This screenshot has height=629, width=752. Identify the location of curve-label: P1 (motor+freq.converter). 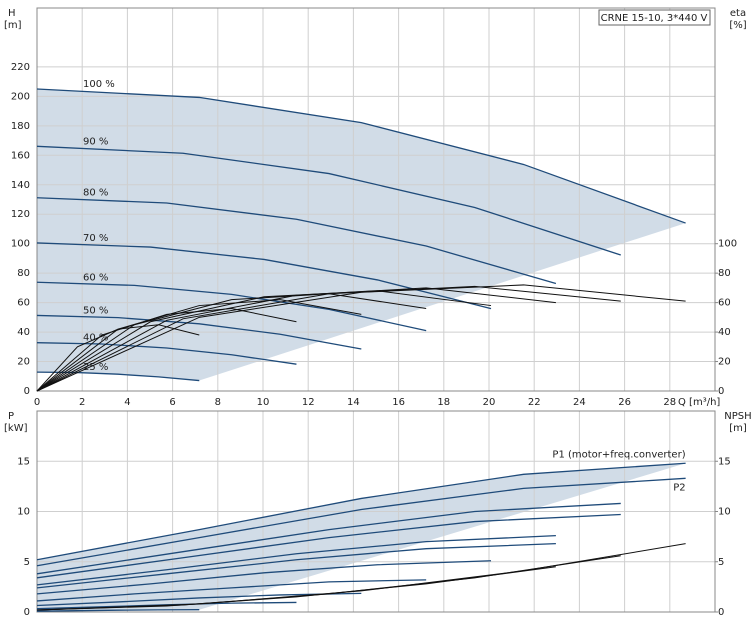
(618, 454).